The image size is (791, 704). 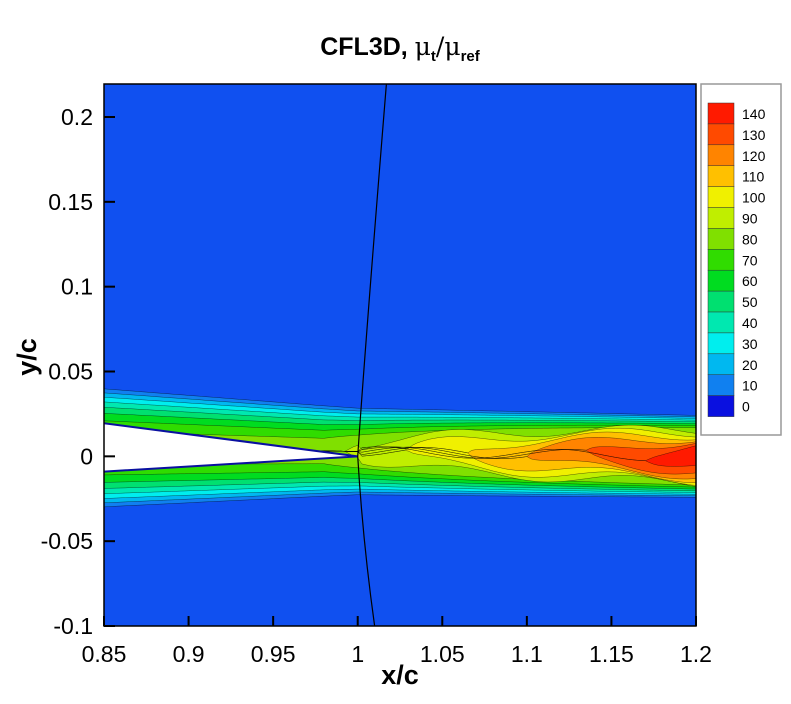 I want to click on legend-label-60: 60, so click(x=750, y=281).